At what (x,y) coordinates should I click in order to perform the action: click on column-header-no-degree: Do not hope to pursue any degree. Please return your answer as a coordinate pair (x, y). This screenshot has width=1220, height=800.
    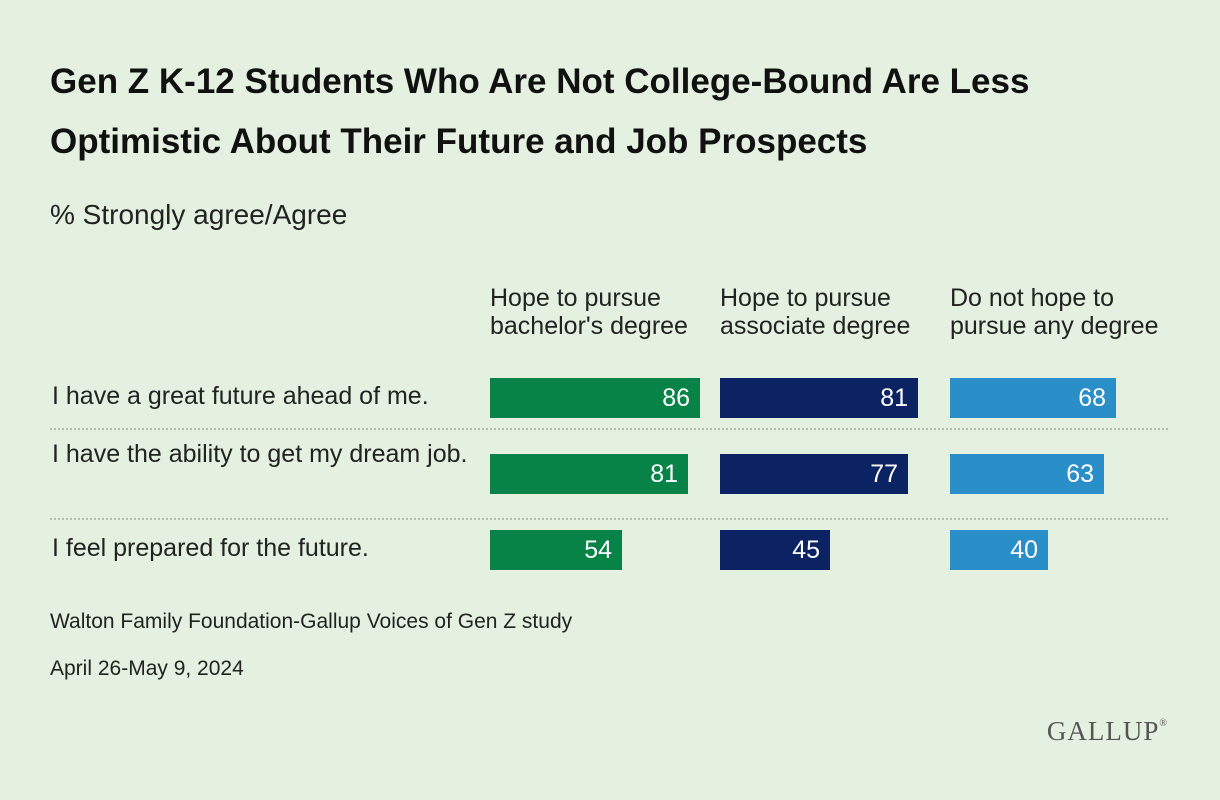
    Looking at the image, I should click on (1054, 312).